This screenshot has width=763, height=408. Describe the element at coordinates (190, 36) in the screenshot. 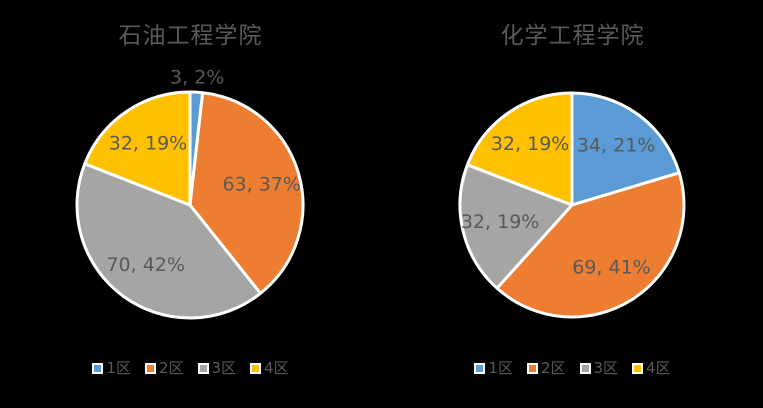

I see `chart-title-petroleum: 石油工程学院` at that location.